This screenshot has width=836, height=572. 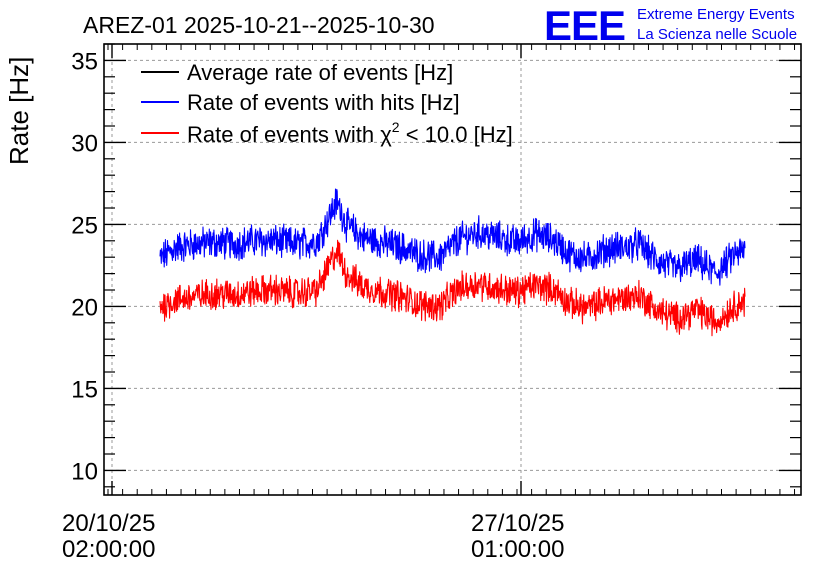 I want to click on logo-line-2: La Scienza nelle Scuole, so click(x=717, y=34).